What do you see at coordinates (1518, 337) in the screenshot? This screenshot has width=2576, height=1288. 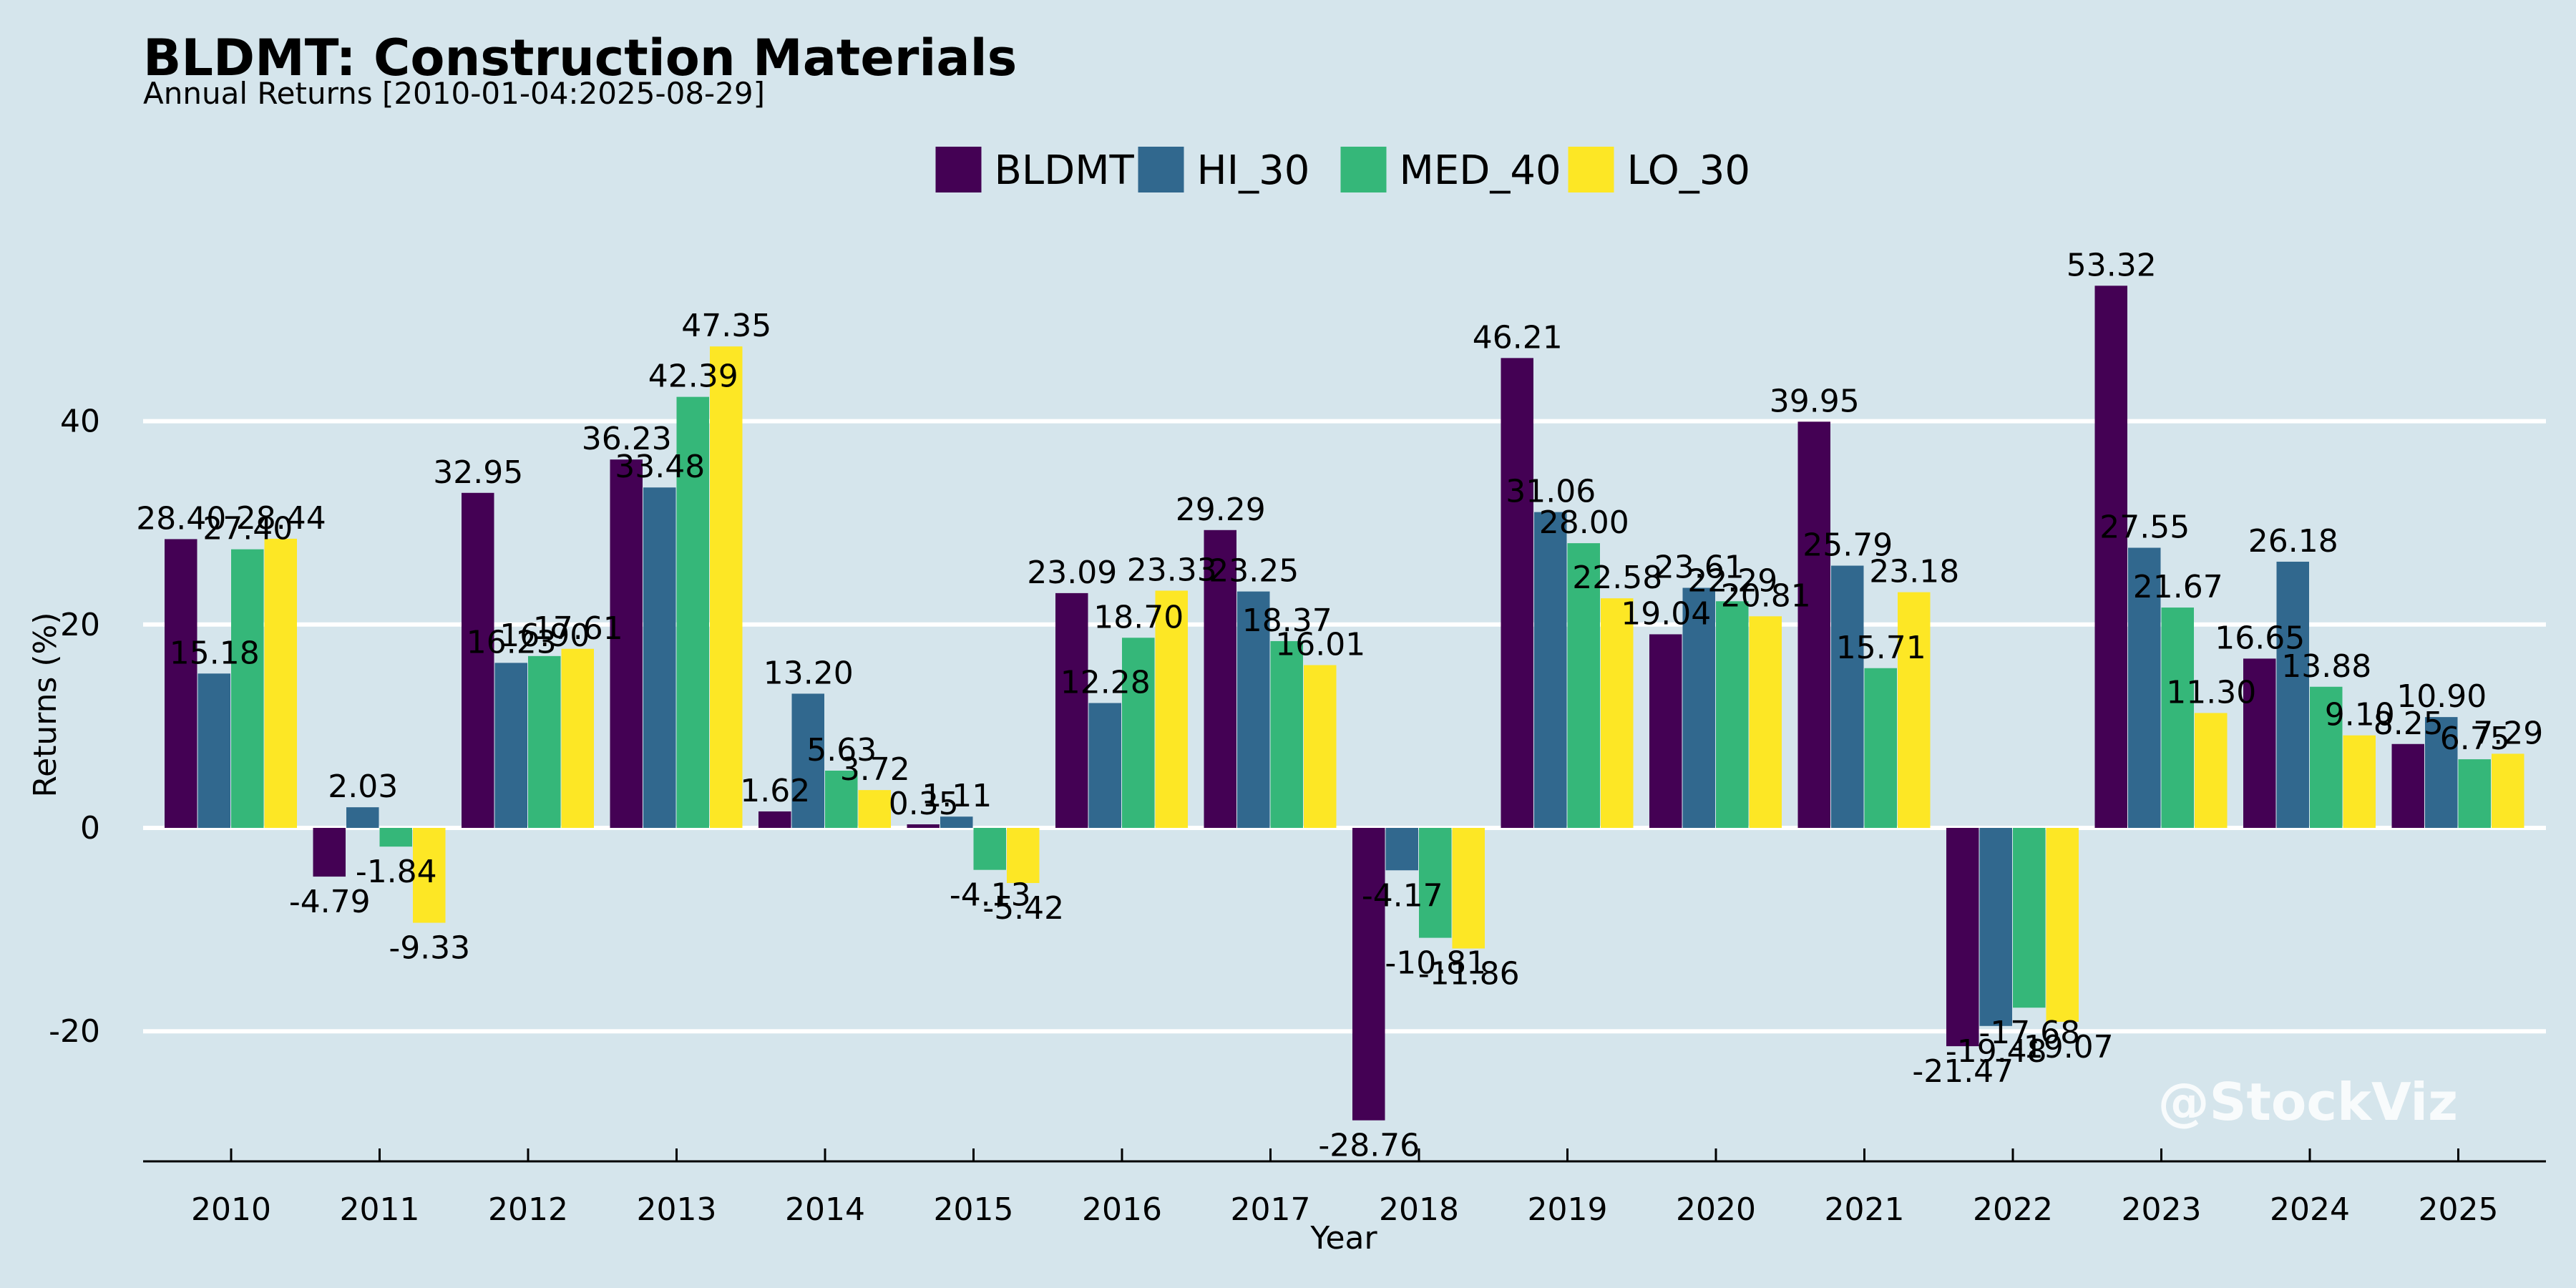 I see `data-label-BLDMT-2019: 46.21` at bounding box center [1518, 337].